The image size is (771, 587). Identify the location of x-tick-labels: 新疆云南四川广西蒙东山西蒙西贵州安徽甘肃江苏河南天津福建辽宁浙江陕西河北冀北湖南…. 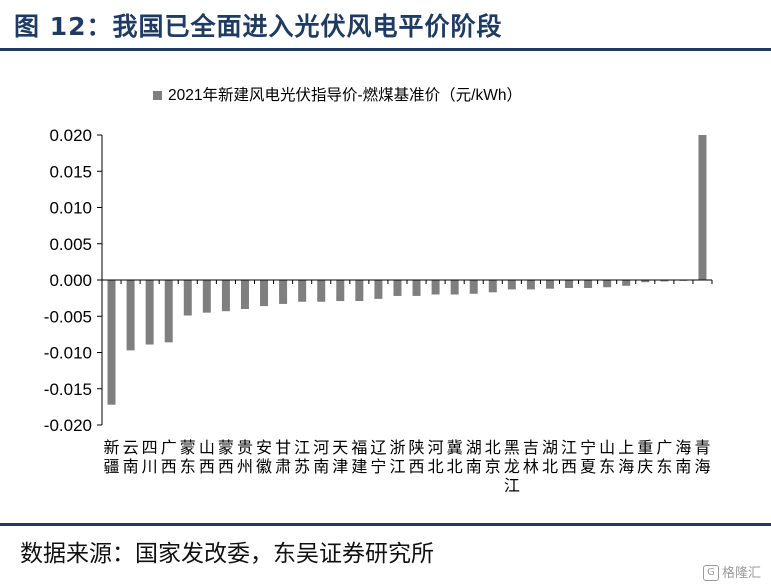
(407, 467).